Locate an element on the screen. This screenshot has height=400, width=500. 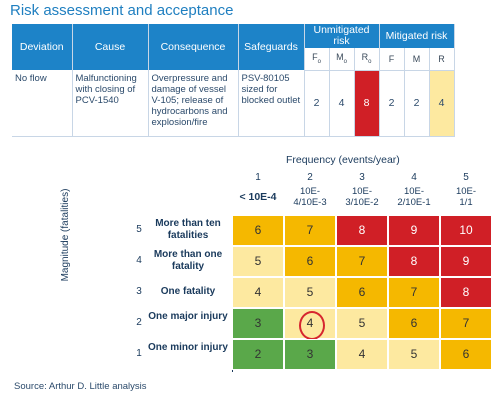
sub-unmit-r: Ro is located at coordinates (367, 59).